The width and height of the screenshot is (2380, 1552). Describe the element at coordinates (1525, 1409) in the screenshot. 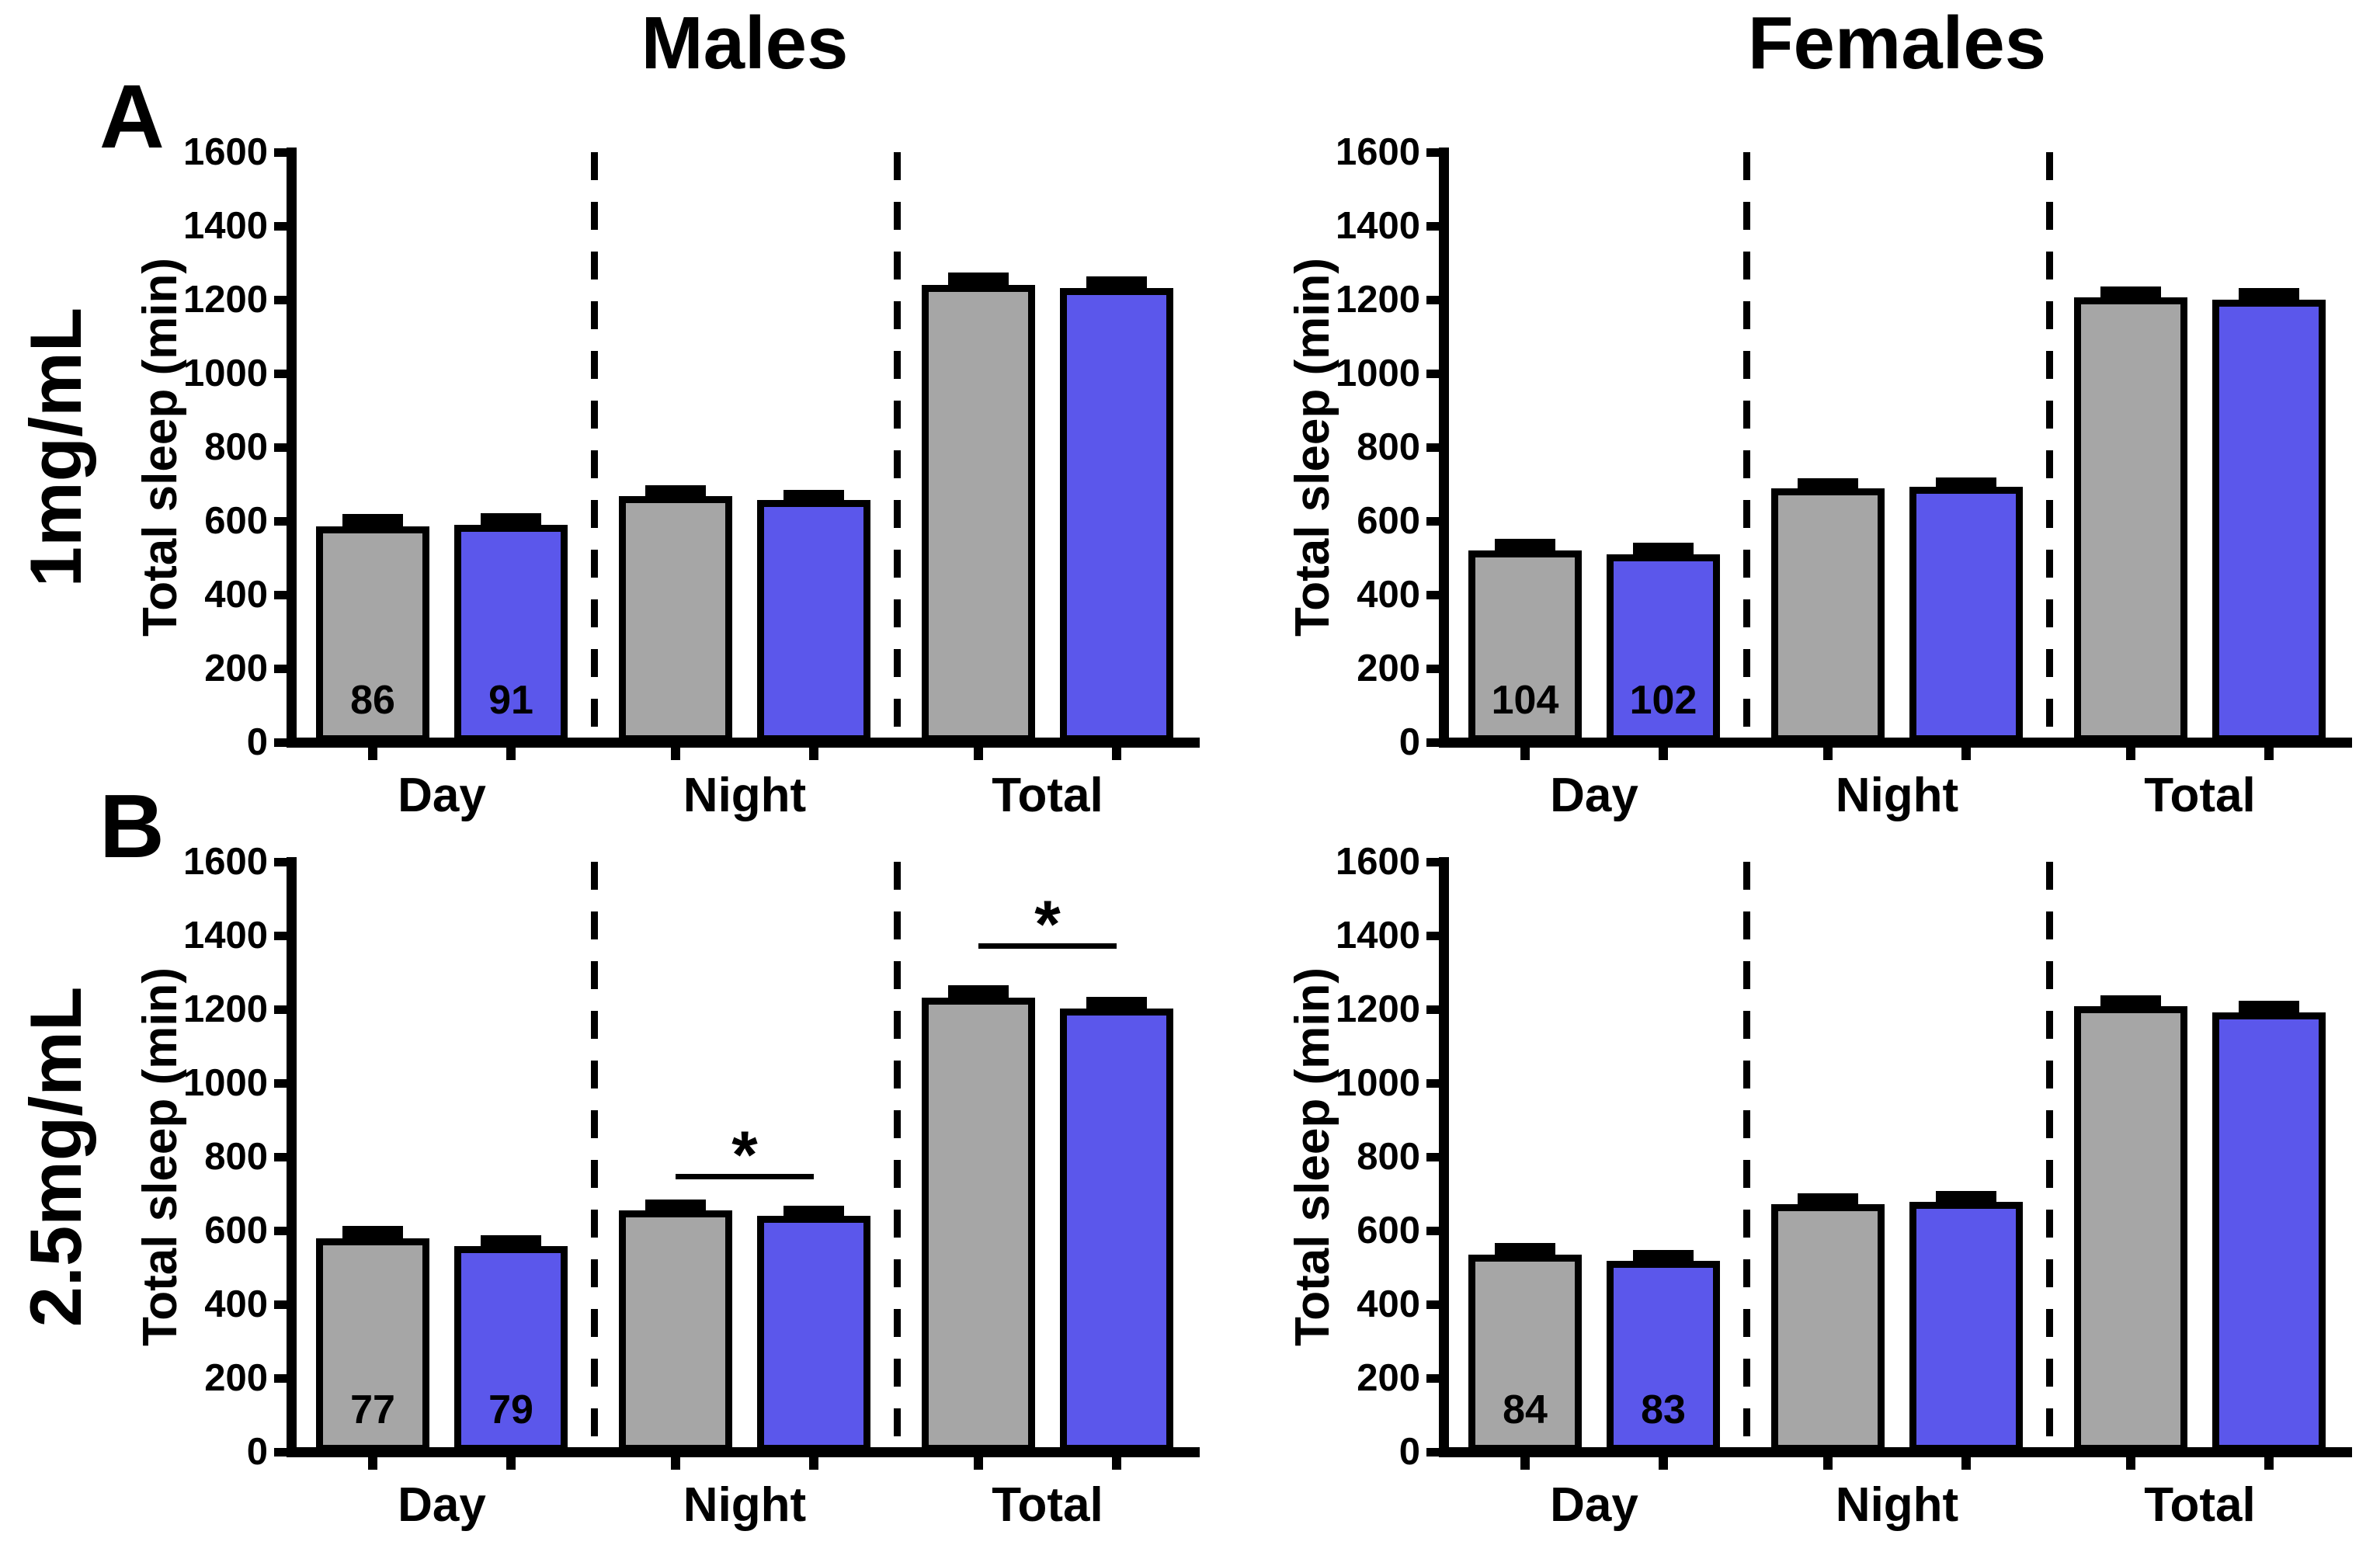

I see `bar-count-label: 84` at that location.